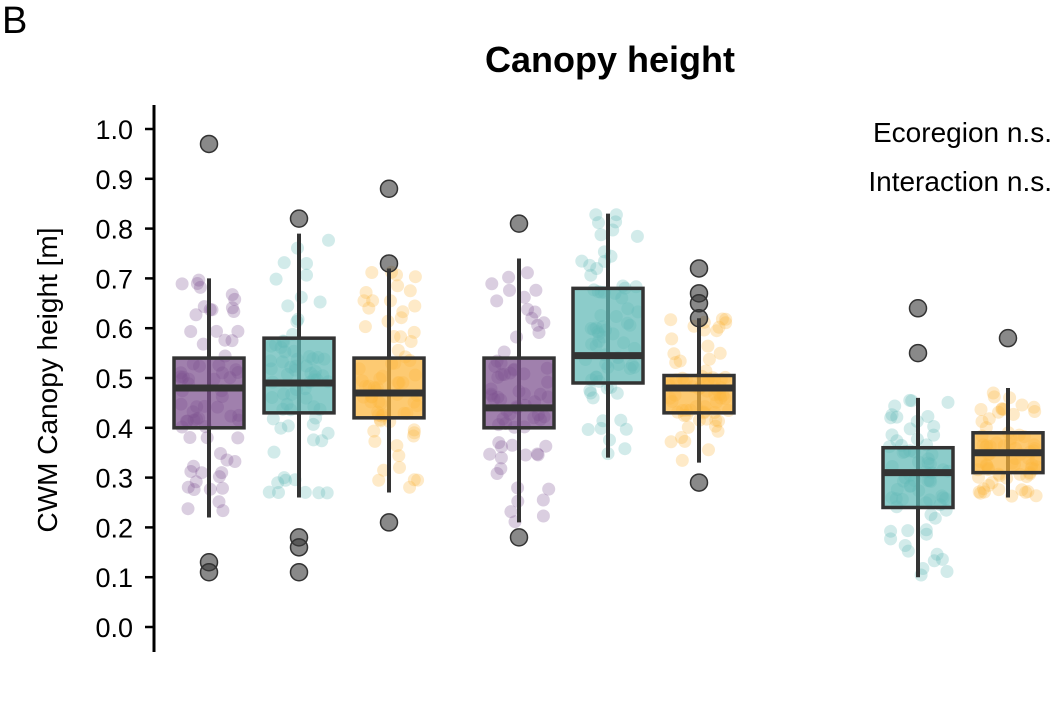 This screenshot has width=1062, height=708. I want to click on annotation-interaction: Interaction n.s., so click(960, 181).